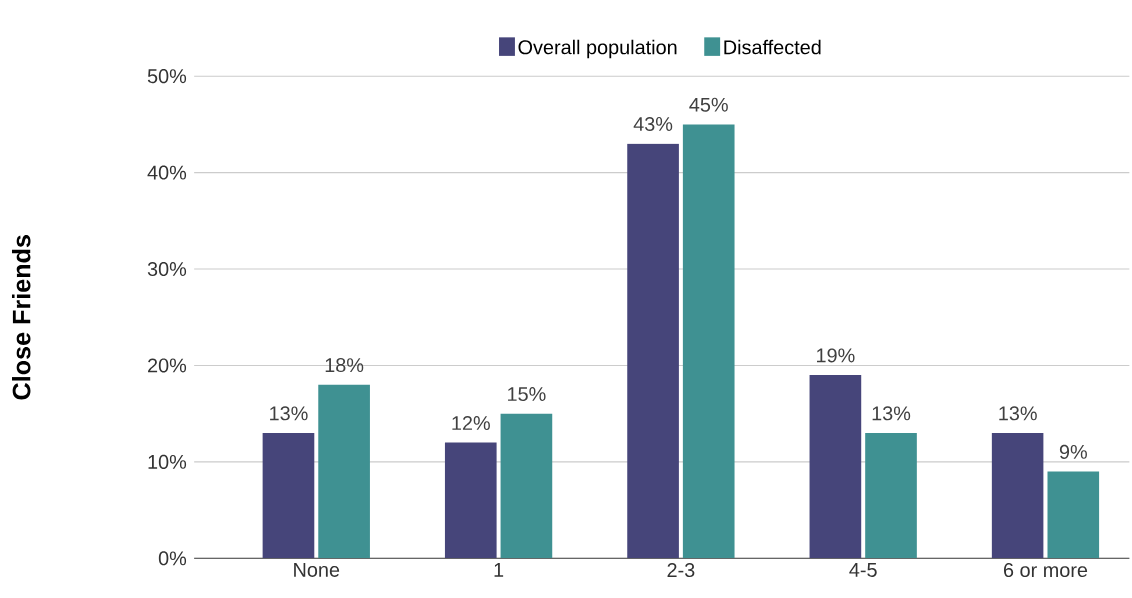 The height and width of the screenshot is (598, 1132). What do you see at coordinates (167, 76) in the screenshot?
I see `y-tick-label: 50%` at bounding box center [167, 76].